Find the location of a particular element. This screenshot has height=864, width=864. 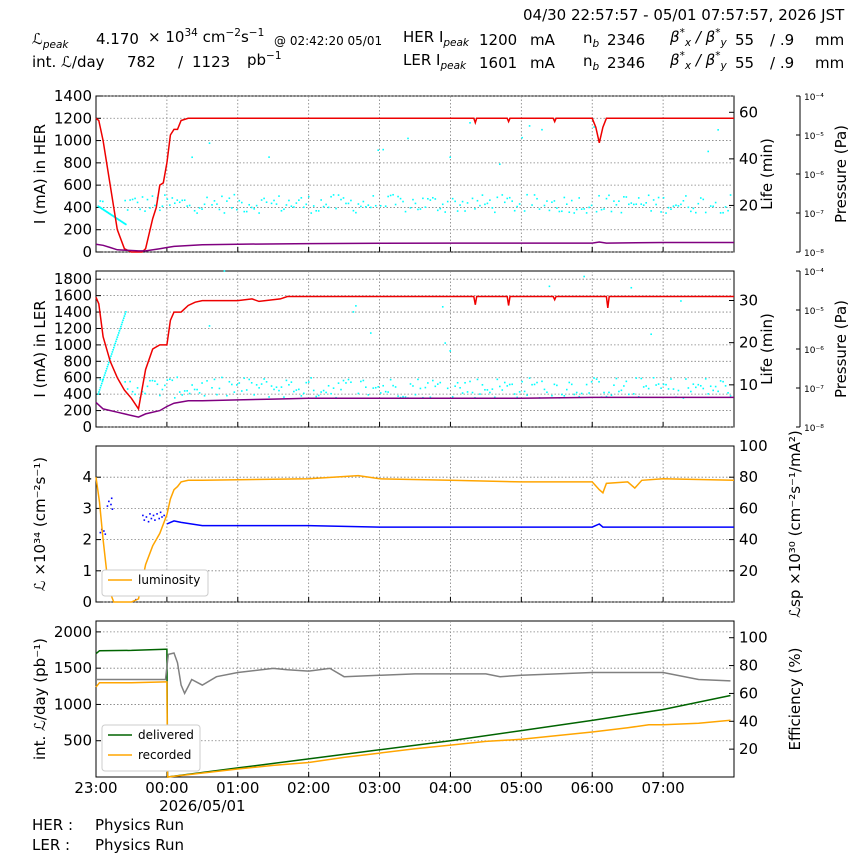

ler-panel-ytick-label: 200 is located at coordinates (77, 411).